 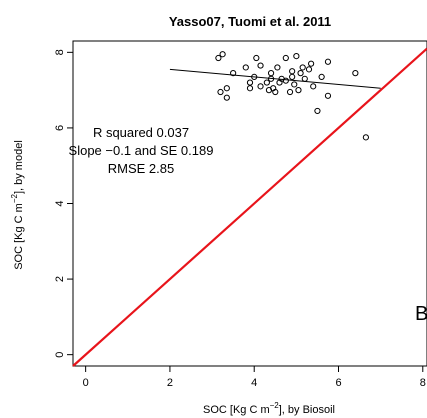 What do you see at coordinates (275, 78) in the screenshot?
I see `regression-line` at bounding box center [275, 78].